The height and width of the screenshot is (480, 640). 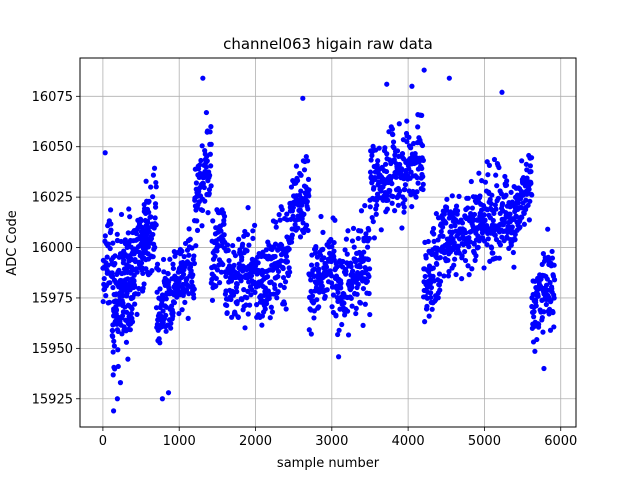 I want to click on y-axis-label: ADC Code, so click(x=12, y=242).